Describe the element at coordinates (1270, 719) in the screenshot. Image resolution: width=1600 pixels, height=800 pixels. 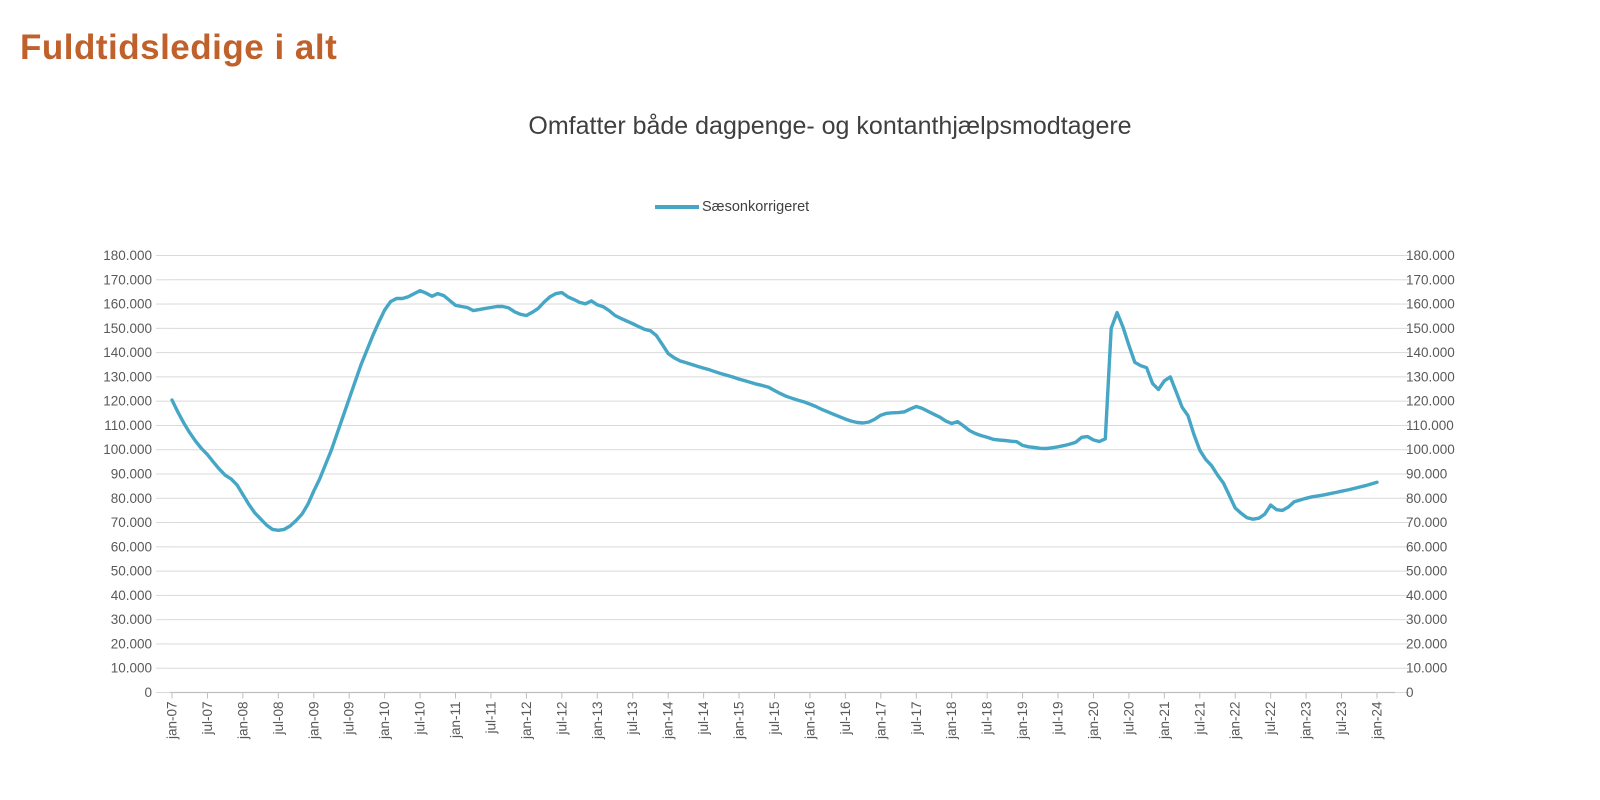
I see `x-axis-label: jul-22` at that location.